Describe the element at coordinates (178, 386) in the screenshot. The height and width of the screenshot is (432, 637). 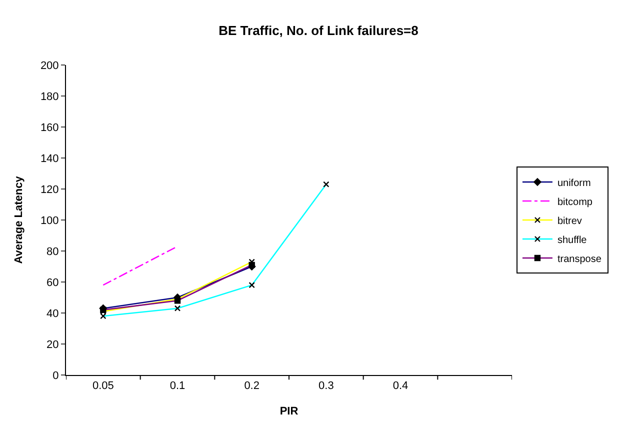
I see `x-tick-label: 0.1` at that location.